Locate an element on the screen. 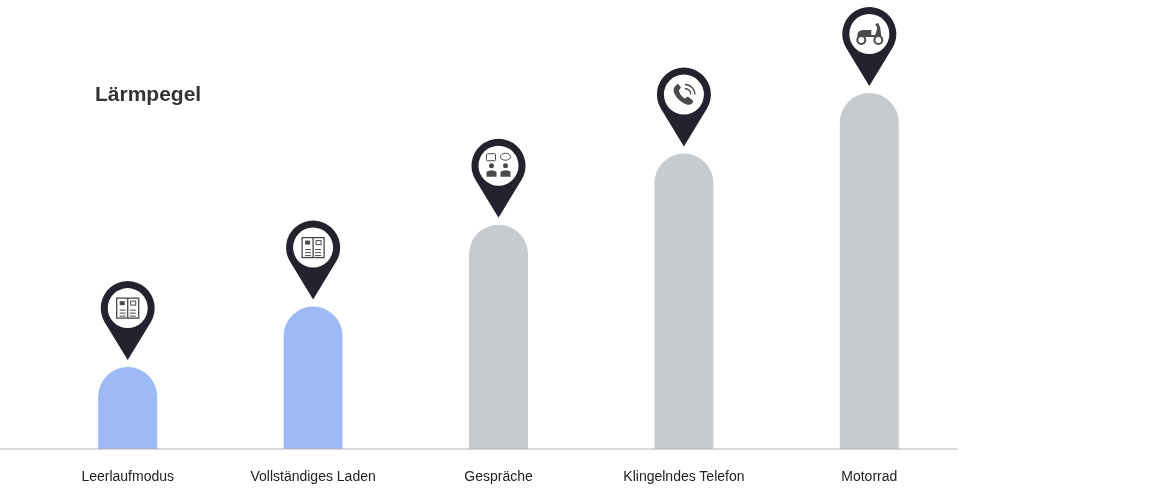 The width and height of the screenshot is (1162, 490). x-tick-label: Klingelndes Telefon is located at coordinates (684, 475).